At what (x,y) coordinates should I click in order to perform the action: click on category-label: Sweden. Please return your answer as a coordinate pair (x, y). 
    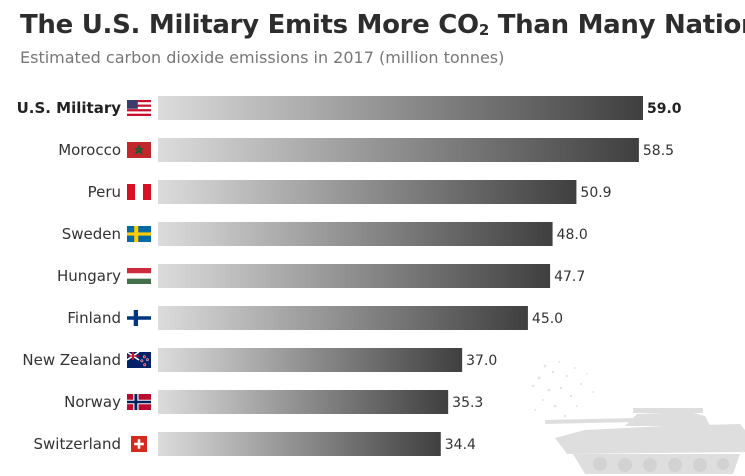
    Looking at the image, I should click on (91, 234).